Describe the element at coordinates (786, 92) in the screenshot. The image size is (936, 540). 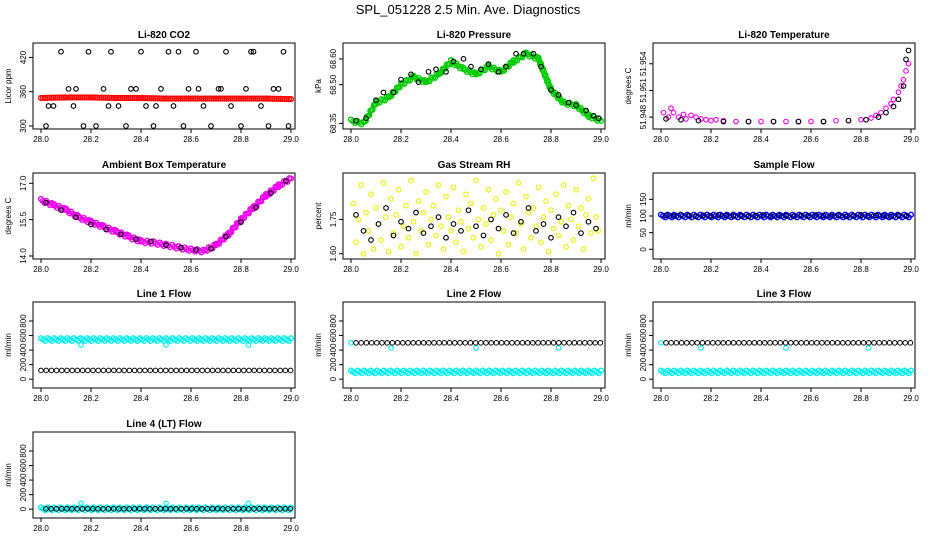
I see `series-temperature-2-5-min` at that location.